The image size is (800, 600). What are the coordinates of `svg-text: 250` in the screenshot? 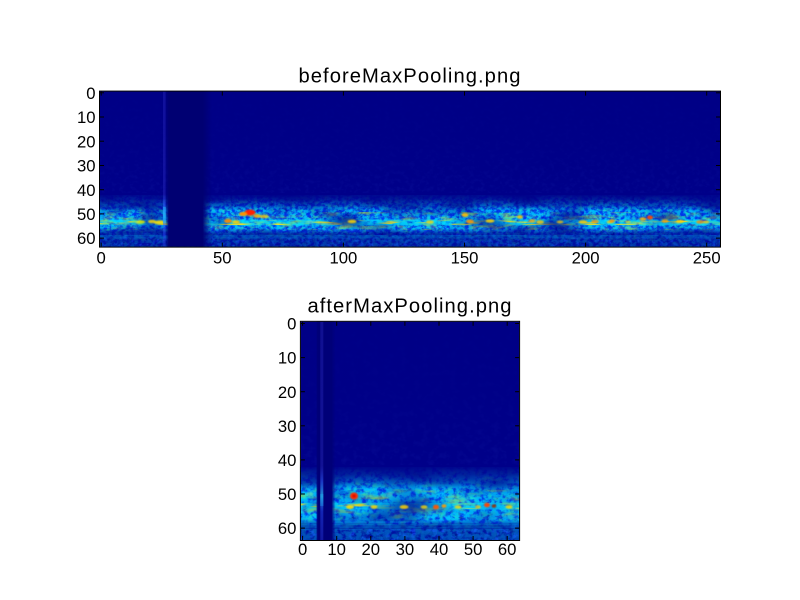 It's located at (707, 258).